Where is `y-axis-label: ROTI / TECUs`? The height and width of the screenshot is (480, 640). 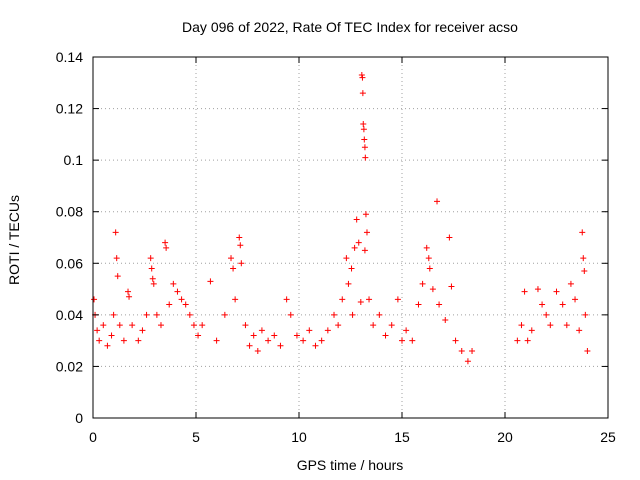
y-axis-label: ROTI / TECUs is located at coordinates (14, 240).